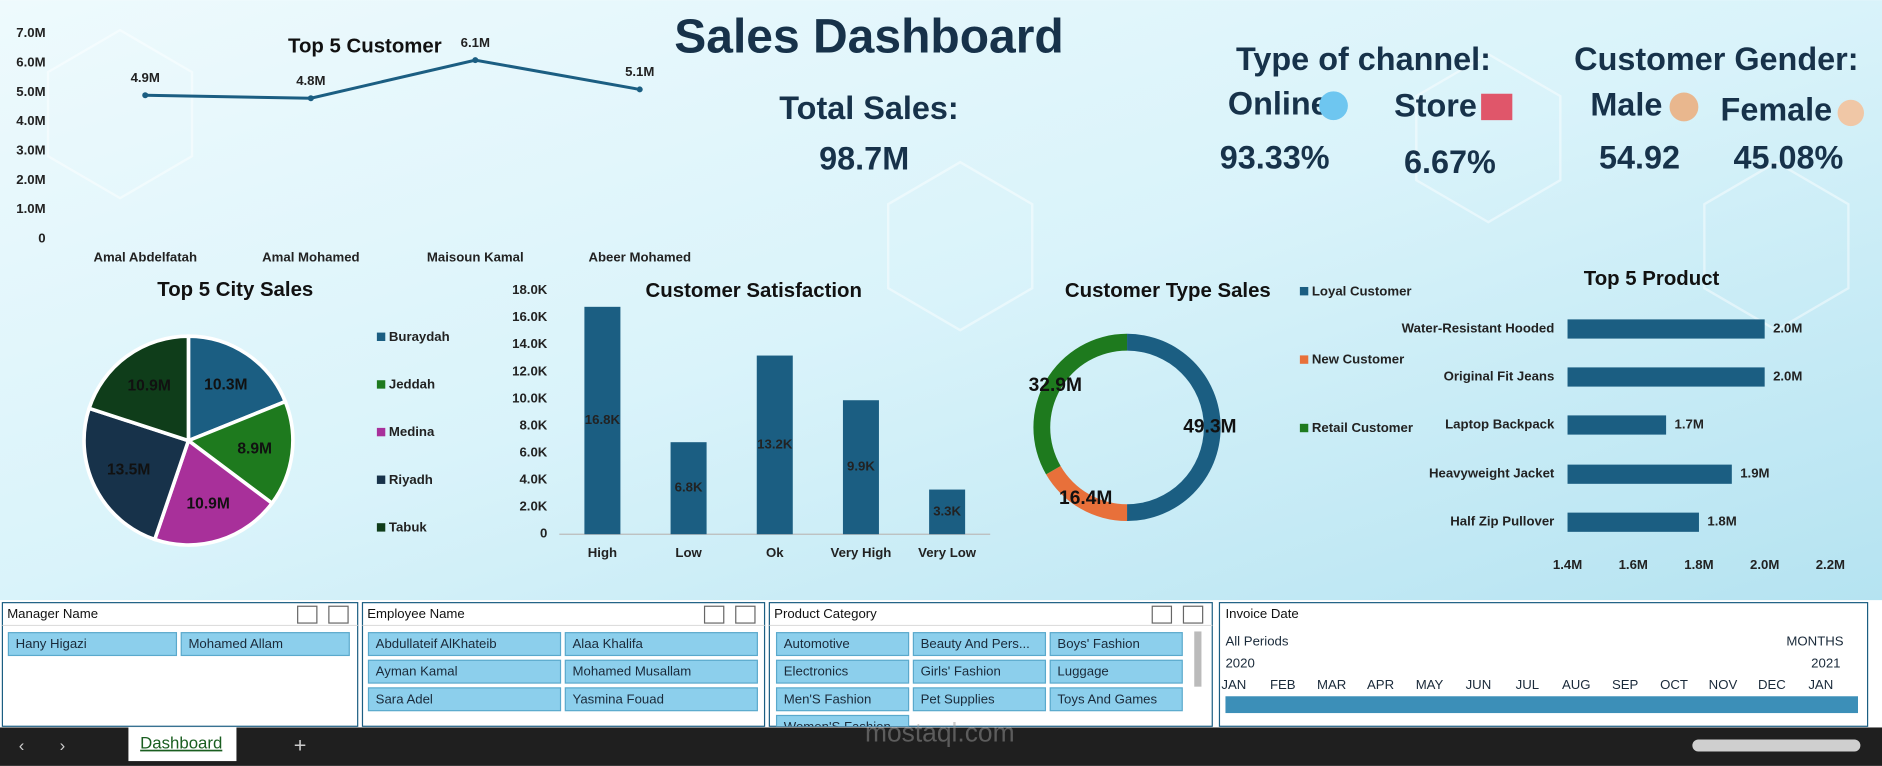  I want to click on kpi-label: Female, so click(1777, 109).